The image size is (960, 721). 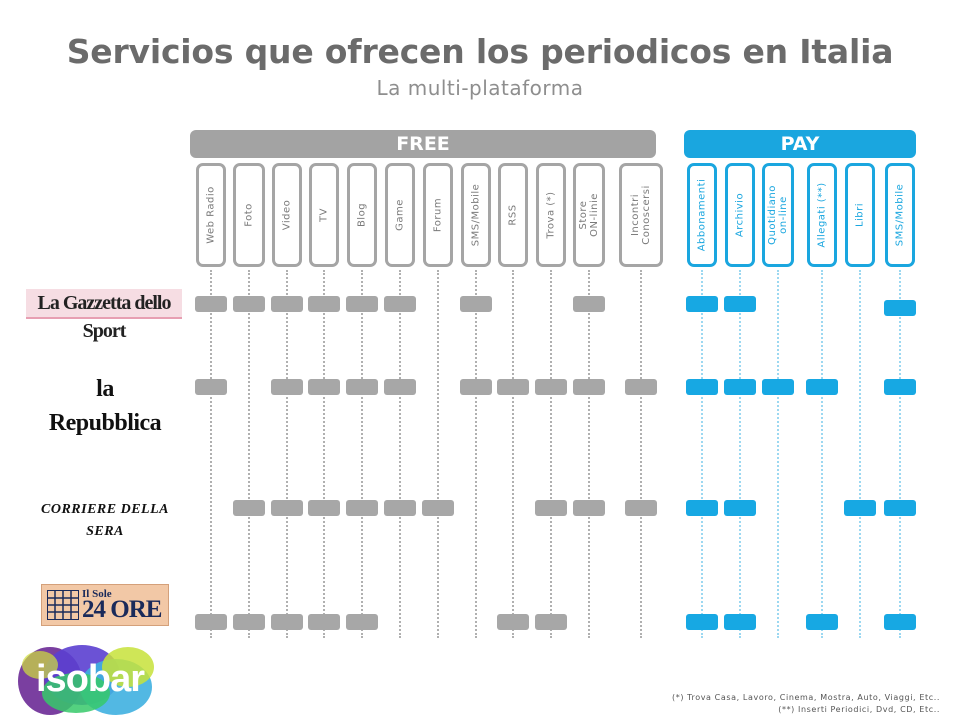 I want to click on free-column-label: Store ON-linie, so click(x=589, y=215).